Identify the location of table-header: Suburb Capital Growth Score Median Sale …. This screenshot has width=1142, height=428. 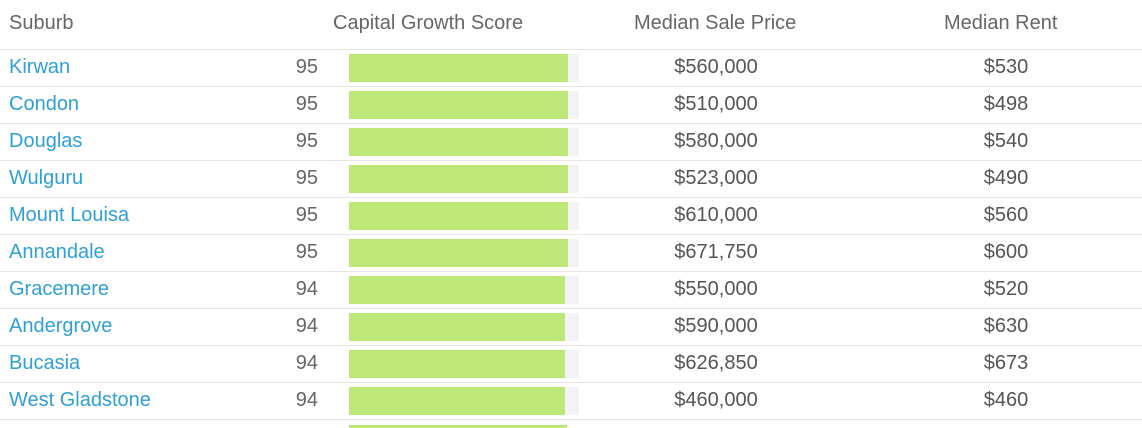
(571, 25).